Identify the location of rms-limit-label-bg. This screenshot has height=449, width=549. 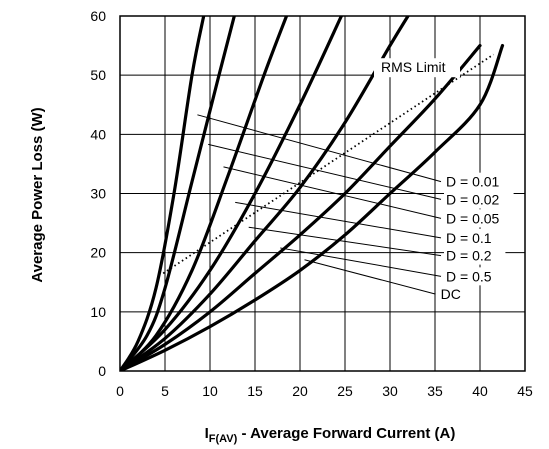
(417, 68).